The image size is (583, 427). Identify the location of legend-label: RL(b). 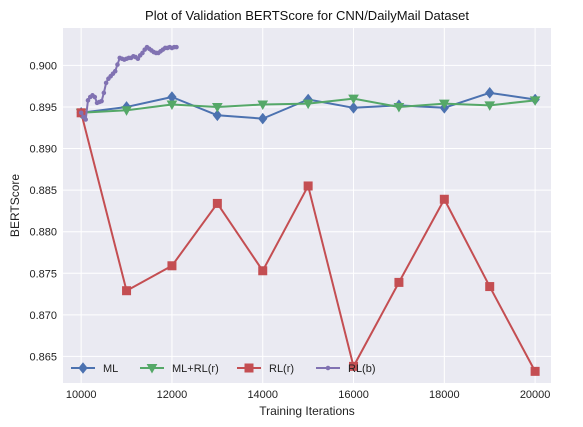
(362, 369).